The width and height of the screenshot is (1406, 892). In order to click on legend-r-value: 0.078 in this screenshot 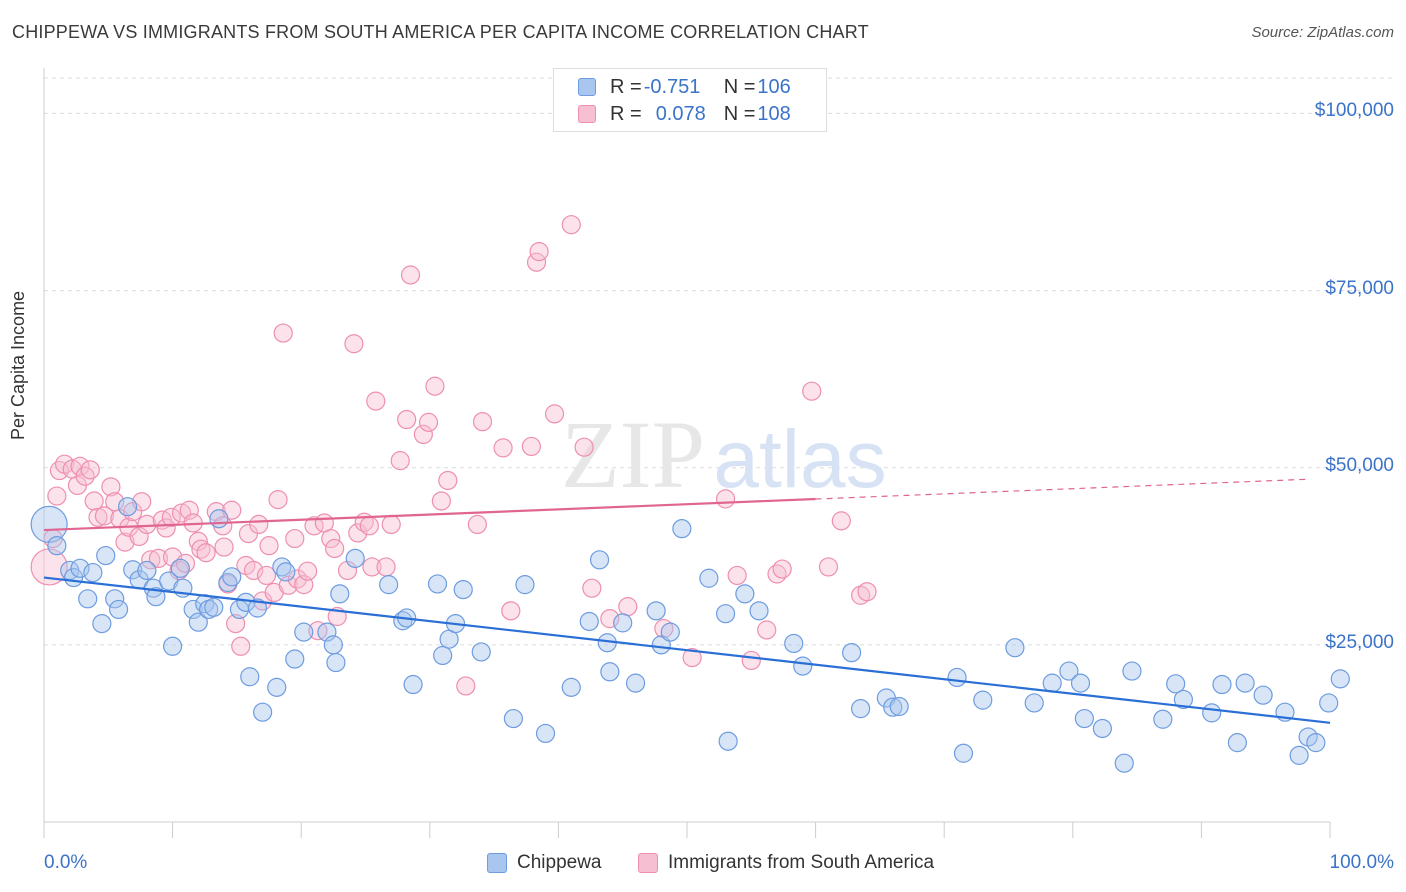, I will do `click(680, 113)`.